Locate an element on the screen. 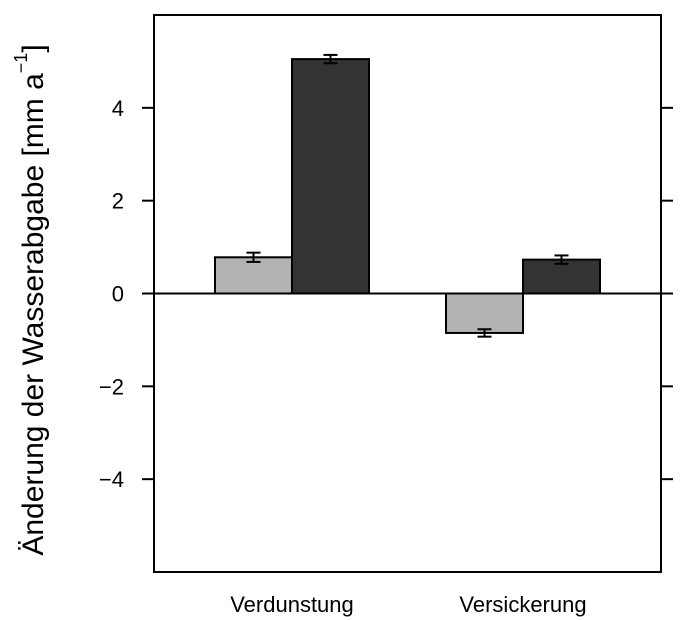 The width and height of the screenshot is (685, 620). x-category-label: Versickerung is located at coordinates (522, 604).